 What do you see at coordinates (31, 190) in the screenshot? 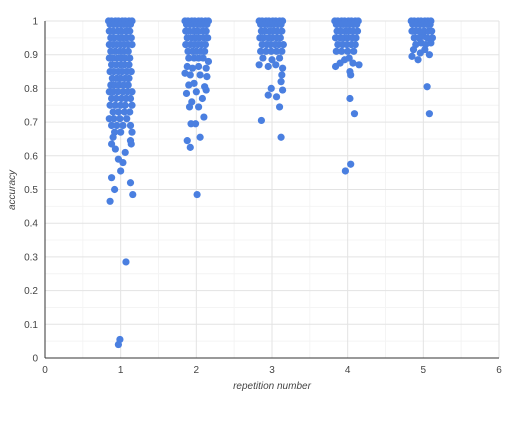
I see `y-tick-label: 0.5` at bounding box center [31, 190].